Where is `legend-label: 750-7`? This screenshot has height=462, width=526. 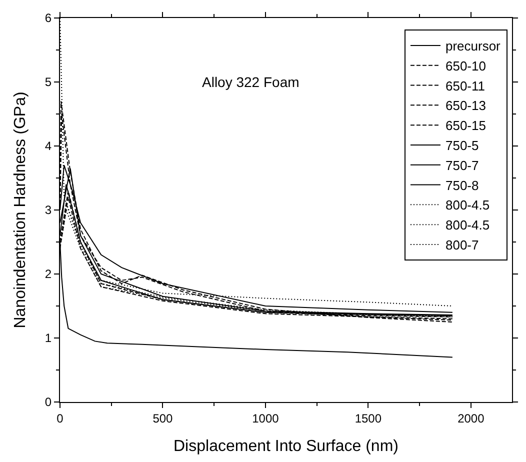
legend-label: 750-7 is located at coordinates (462, 165).